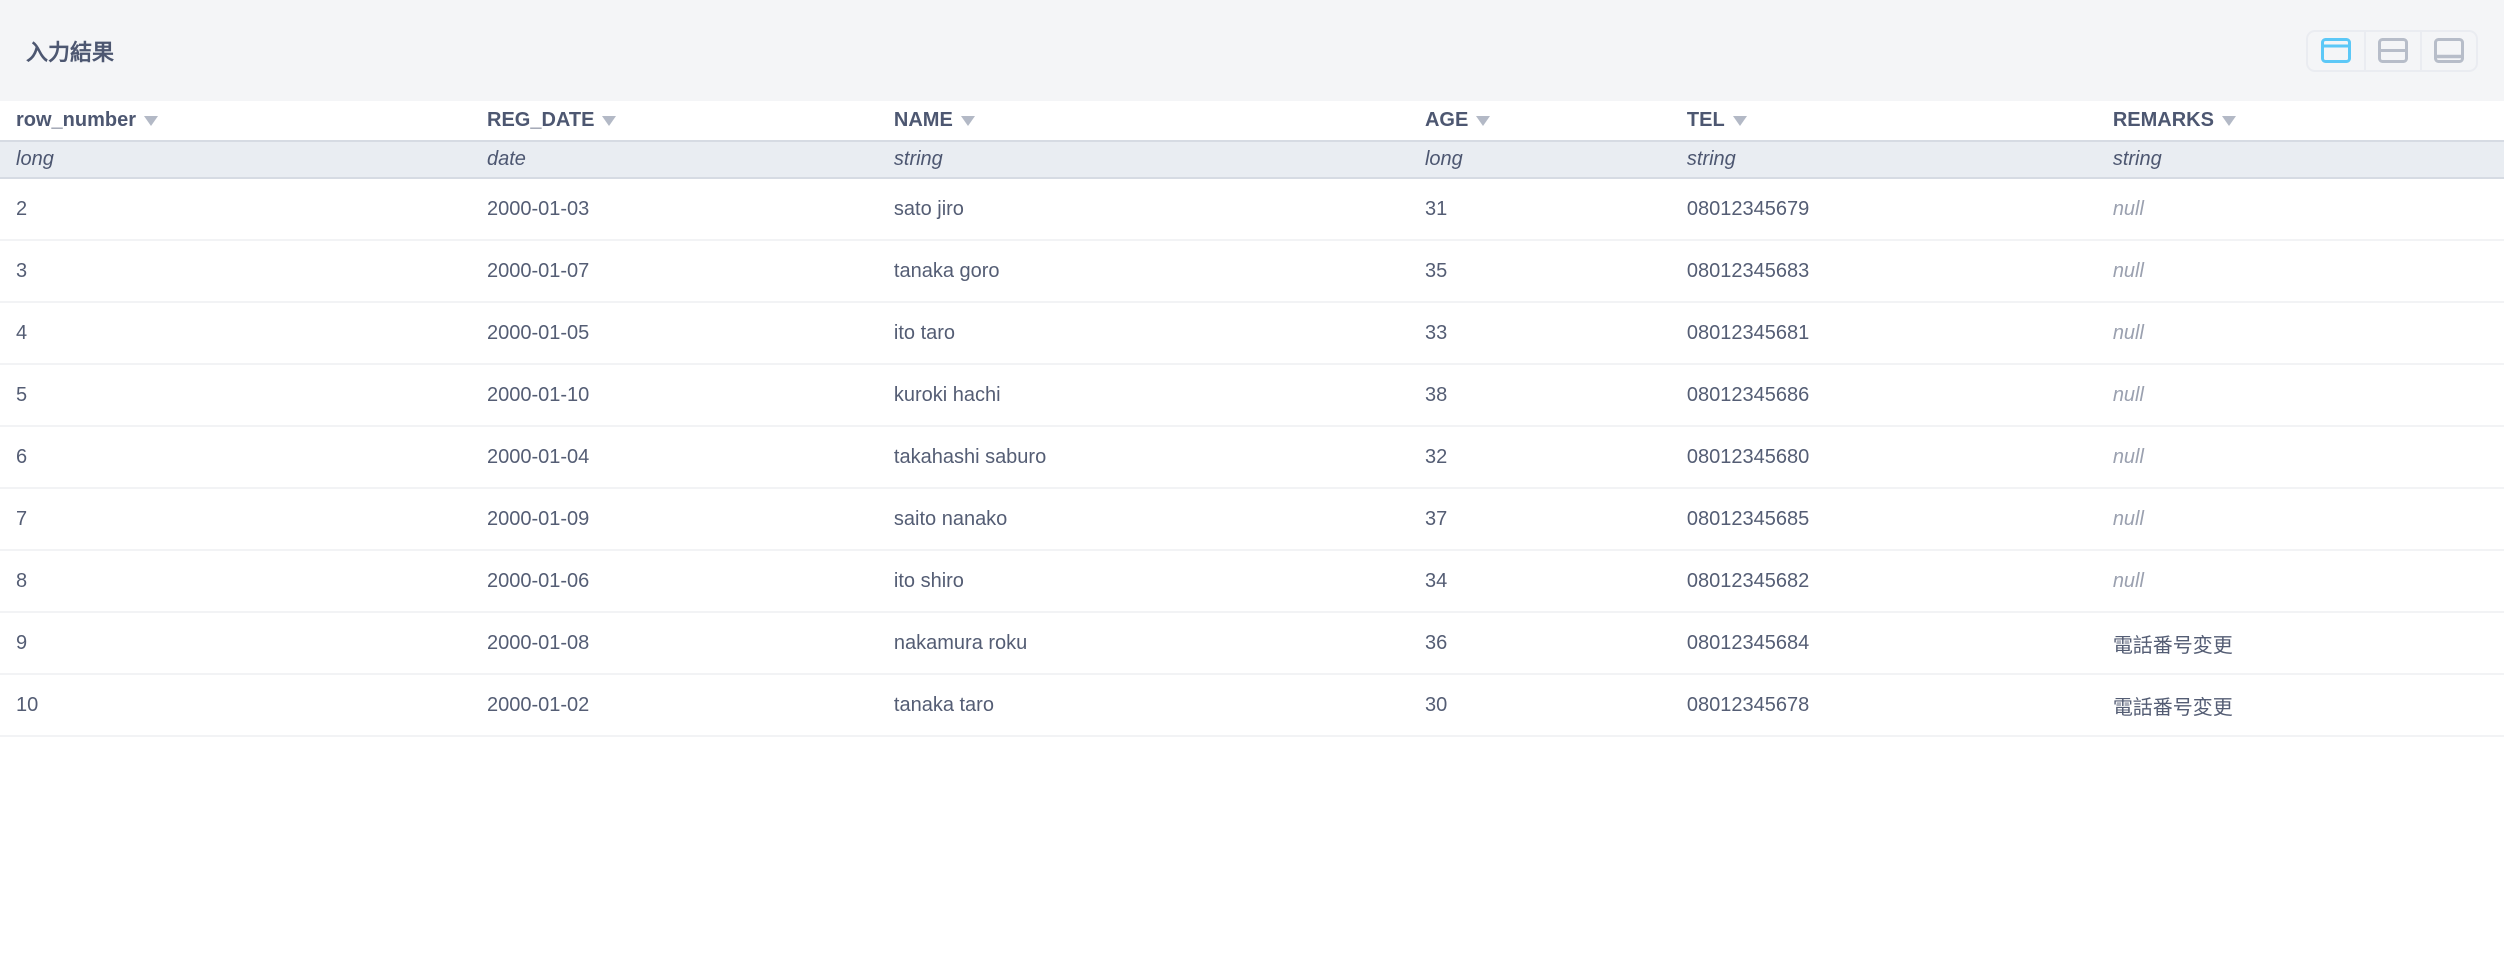 The height and width of the screenshot is (964, 2504). I want to click on table-cell: saito nanako, so click(1143, 519).